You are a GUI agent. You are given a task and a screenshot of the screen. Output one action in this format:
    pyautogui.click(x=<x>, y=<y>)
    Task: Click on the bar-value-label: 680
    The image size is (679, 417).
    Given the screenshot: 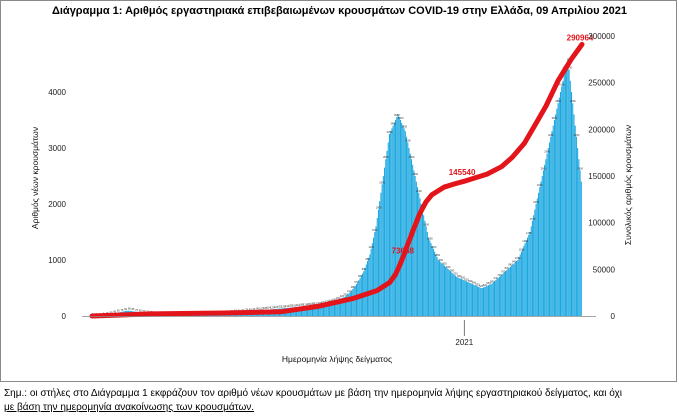 What is the action you would take?
    pyautogui.click(x=459, y=276)
    